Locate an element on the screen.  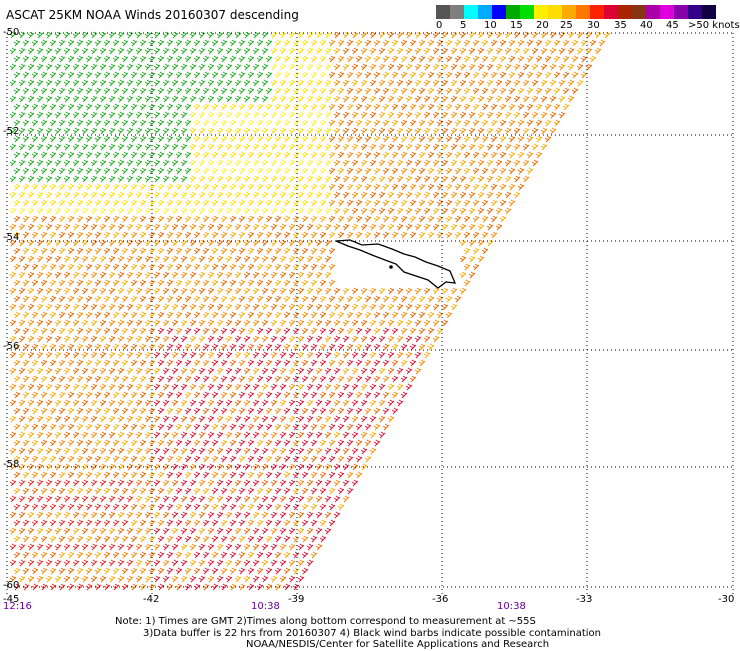
legend-label: 30 is located at coordinates (593, 25).